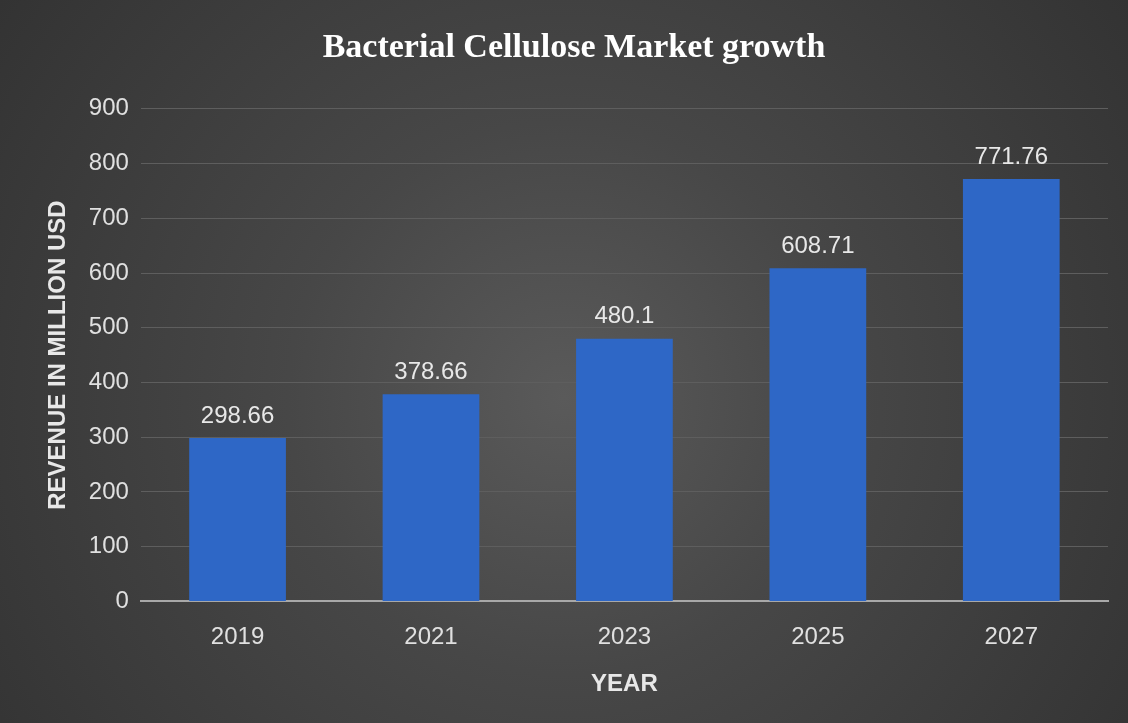  What do you see at coordinates (122, 600) in the screenshot?
I see `y-tick-label: 0` at bounding box center [122, 600].